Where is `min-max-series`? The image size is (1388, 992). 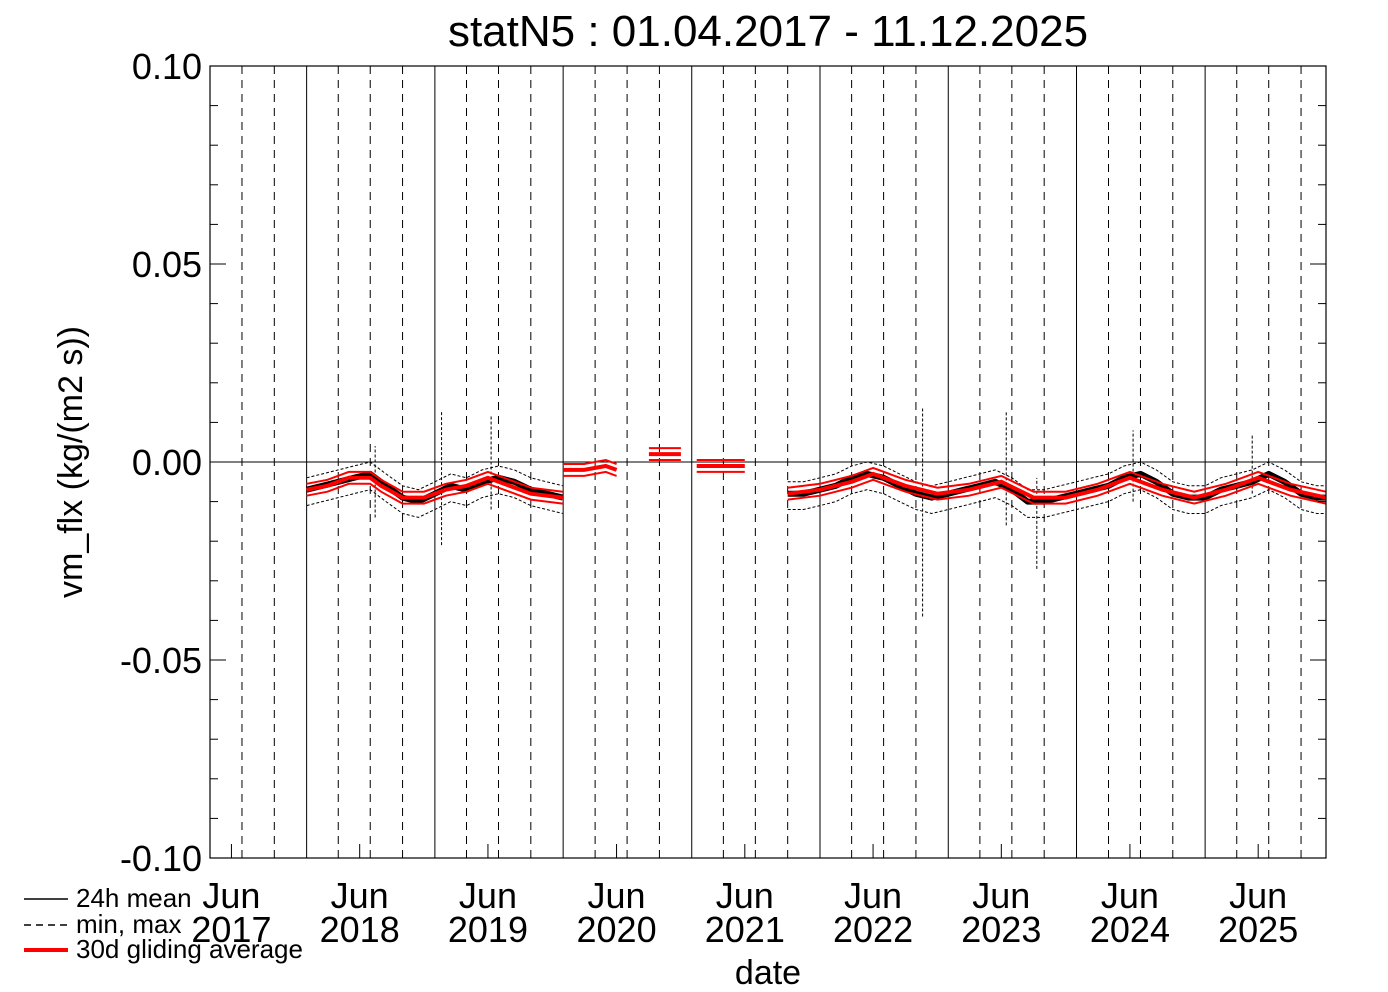 min-max-series is located at coordinates (813, 511).